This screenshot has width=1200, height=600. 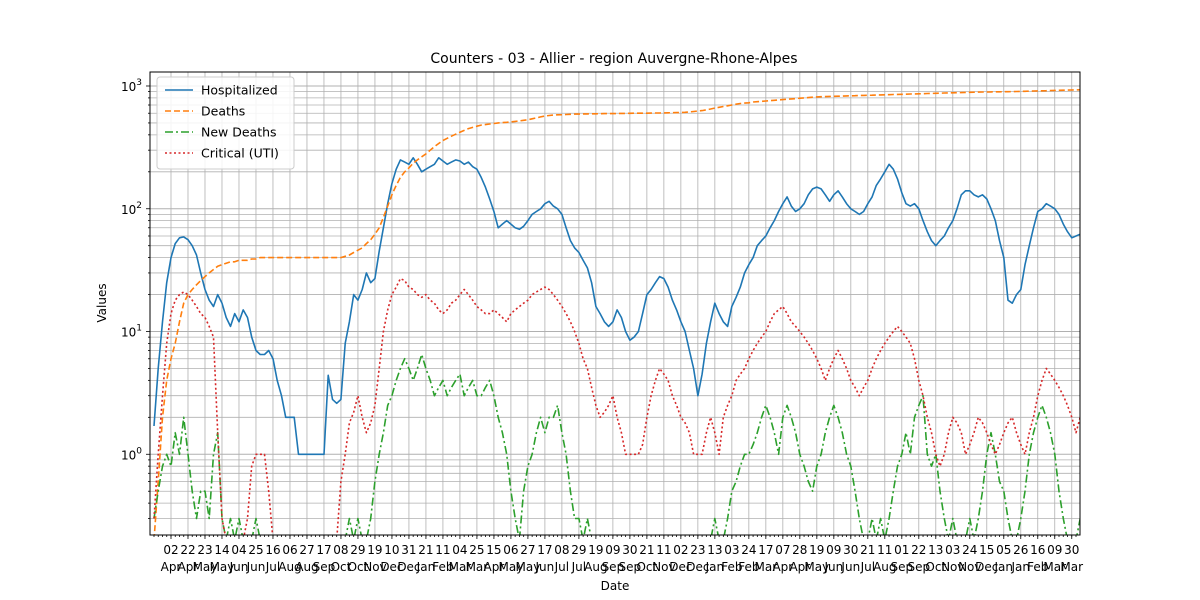 What do you see at coordinates (1003, 550) in the screenshot?
I see `x-tick-day: 05` at bounding box center [1003, 550].